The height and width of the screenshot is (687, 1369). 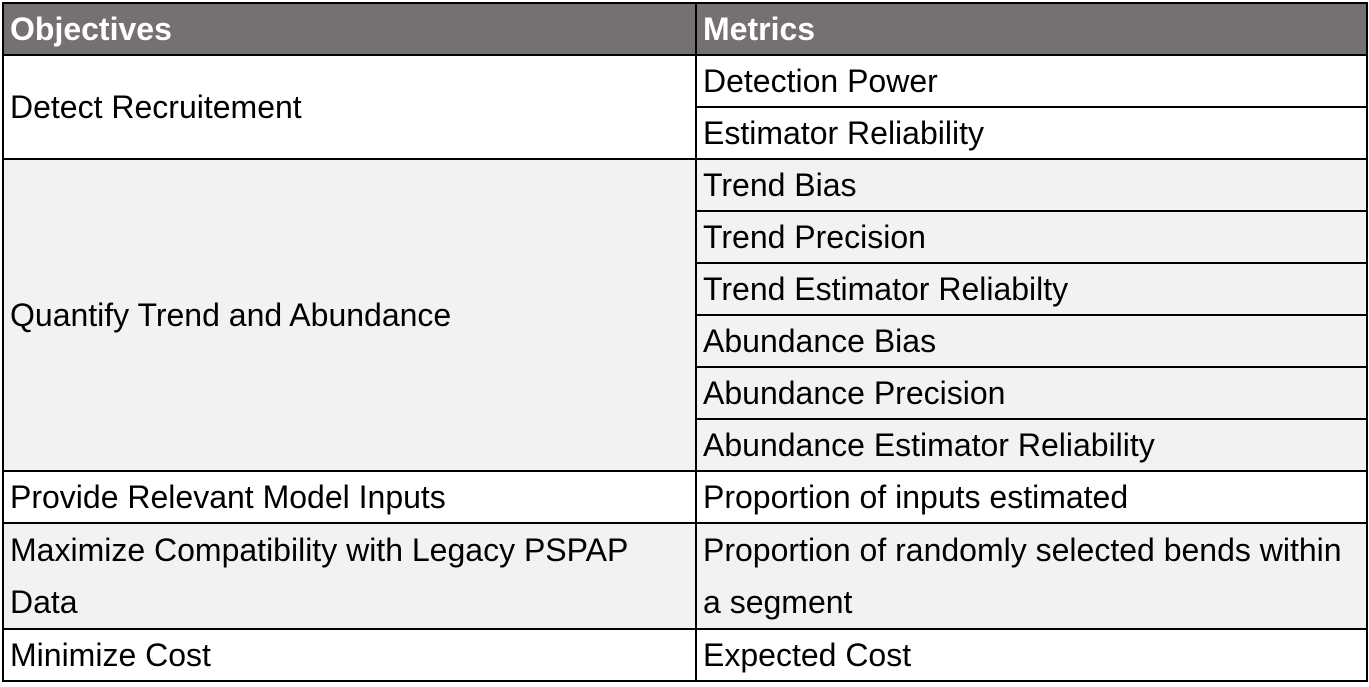 I want to click on metric-cell: Trend Estimator Reliabilty, so click(x=1031, y=289).